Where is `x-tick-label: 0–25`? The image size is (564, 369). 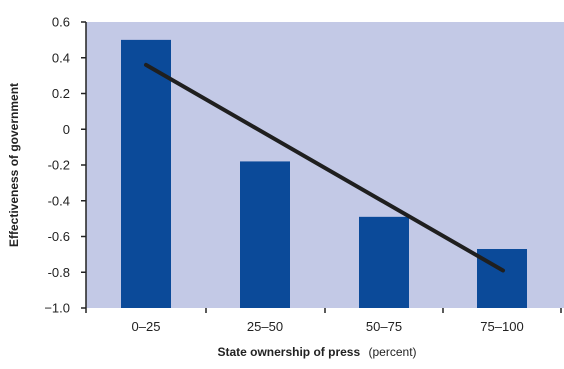
x-tick-label: 0–25 is located at coordinates (146, 326).